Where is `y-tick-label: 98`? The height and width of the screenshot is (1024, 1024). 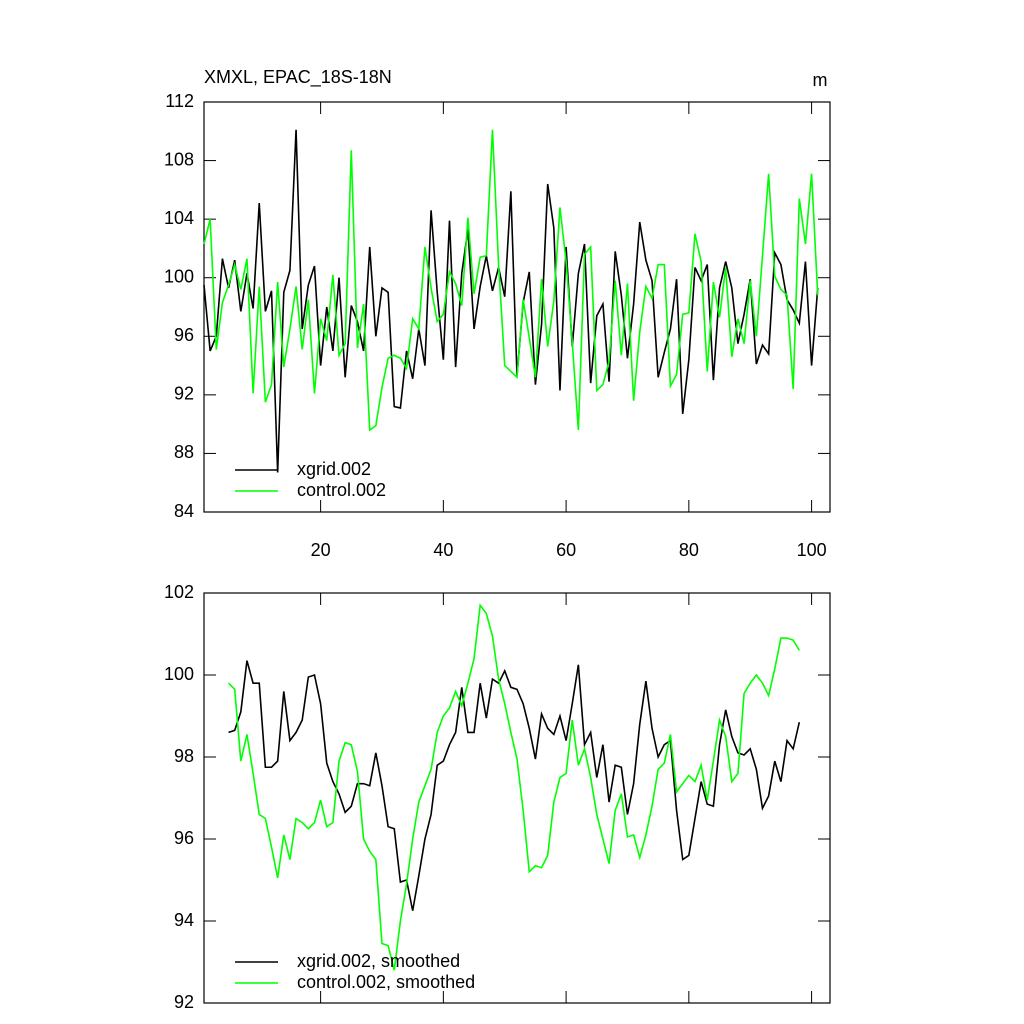
y-tick-label: 98 is located at coordinates (184, 756).